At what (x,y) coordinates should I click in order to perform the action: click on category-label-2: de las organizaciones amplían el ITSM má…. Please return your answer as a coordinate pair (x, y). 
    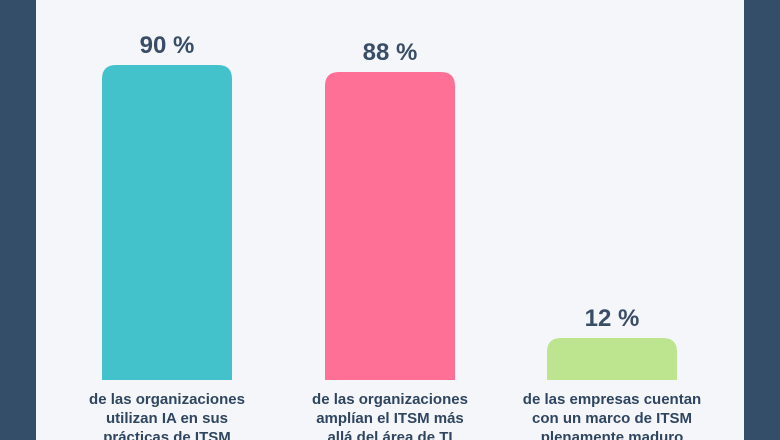
    Looking at the image, I should click on (390, 415).